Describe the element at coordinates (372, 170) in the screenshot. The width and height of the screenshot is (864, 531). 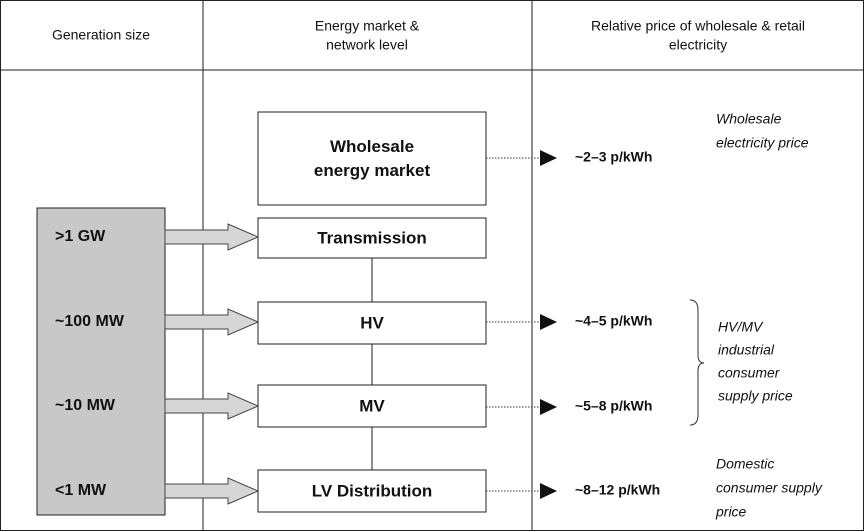
I see `level-label: energy market` at that location.